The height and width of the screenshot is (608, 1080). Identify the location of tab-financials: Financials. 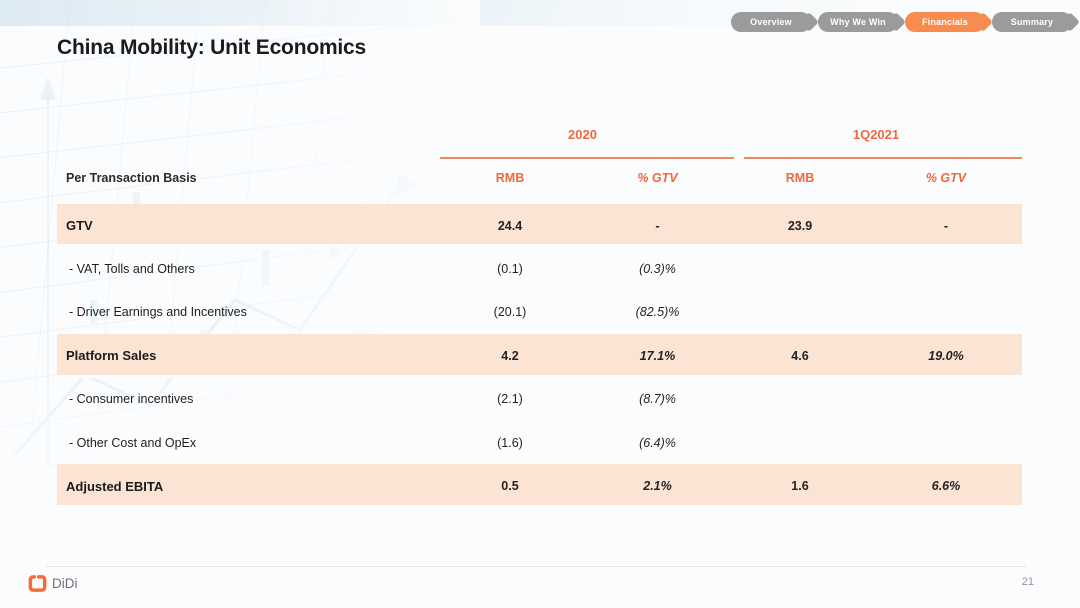
(945, 22).